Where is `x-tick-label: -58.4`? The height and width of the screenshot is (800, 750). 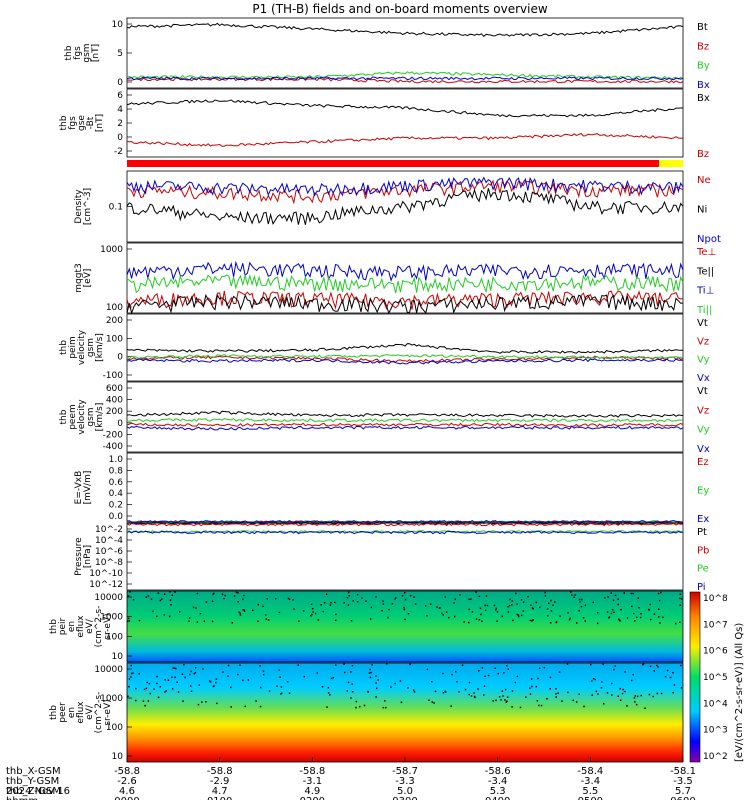
x-tick-label: -58.4 is located at coordinates (590, 771).